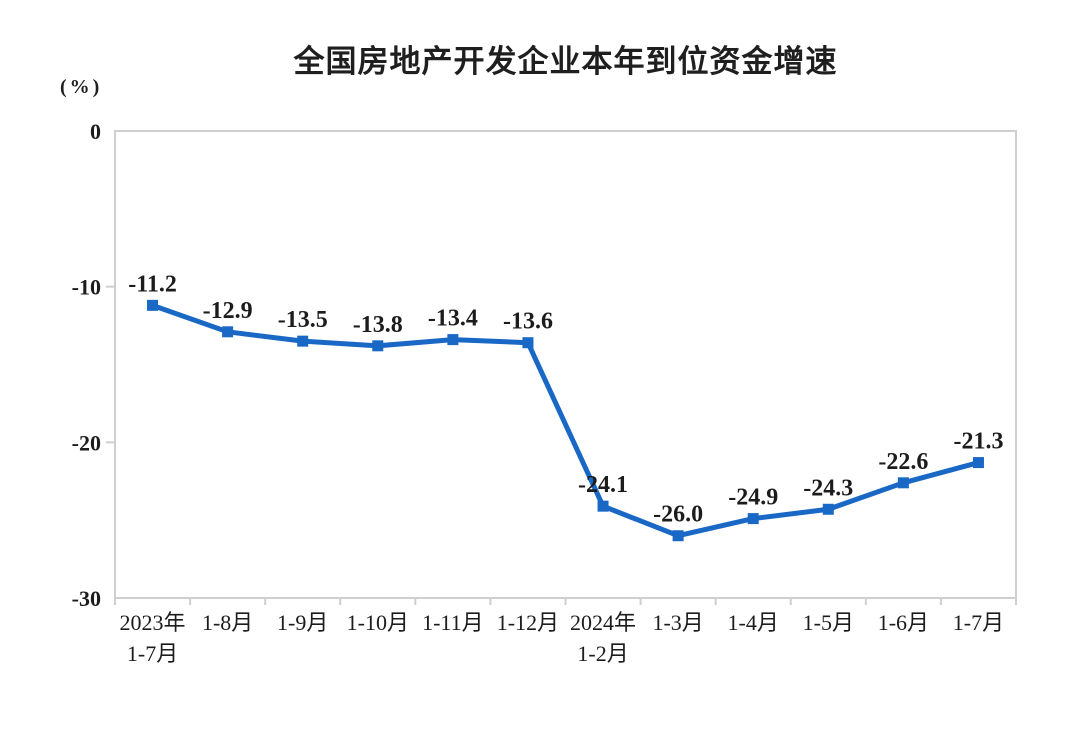 This screenshot has height=756, width=1080. What do you see at coordinates (603, 485) in the screenshot?
I see `data-point-label: -24.1` at bounding box center [603, 485].